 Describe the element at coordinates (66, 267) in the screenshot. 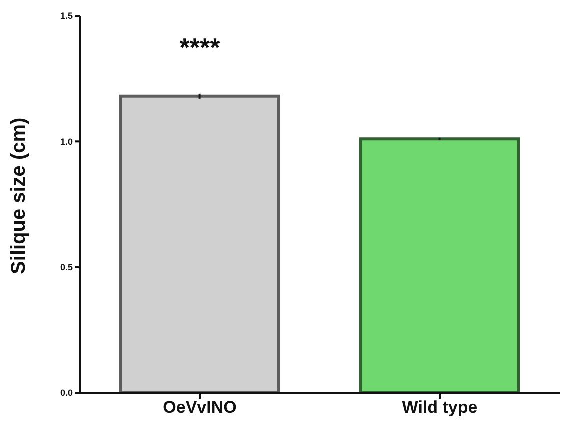

I see `y-tick-label: 0.5` at that location.